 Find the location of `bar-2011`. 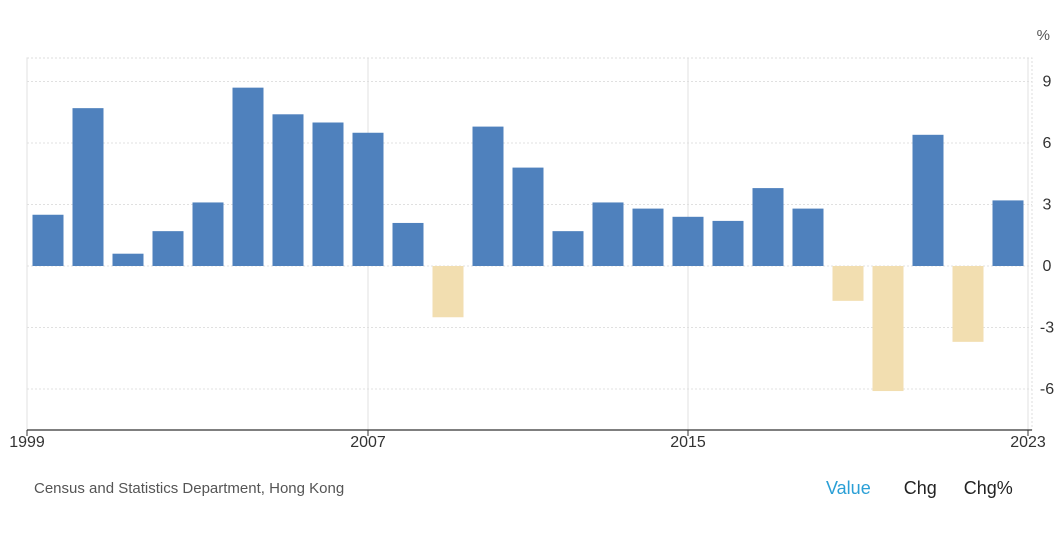

bar-2011 is located at coordinates (528, 216).